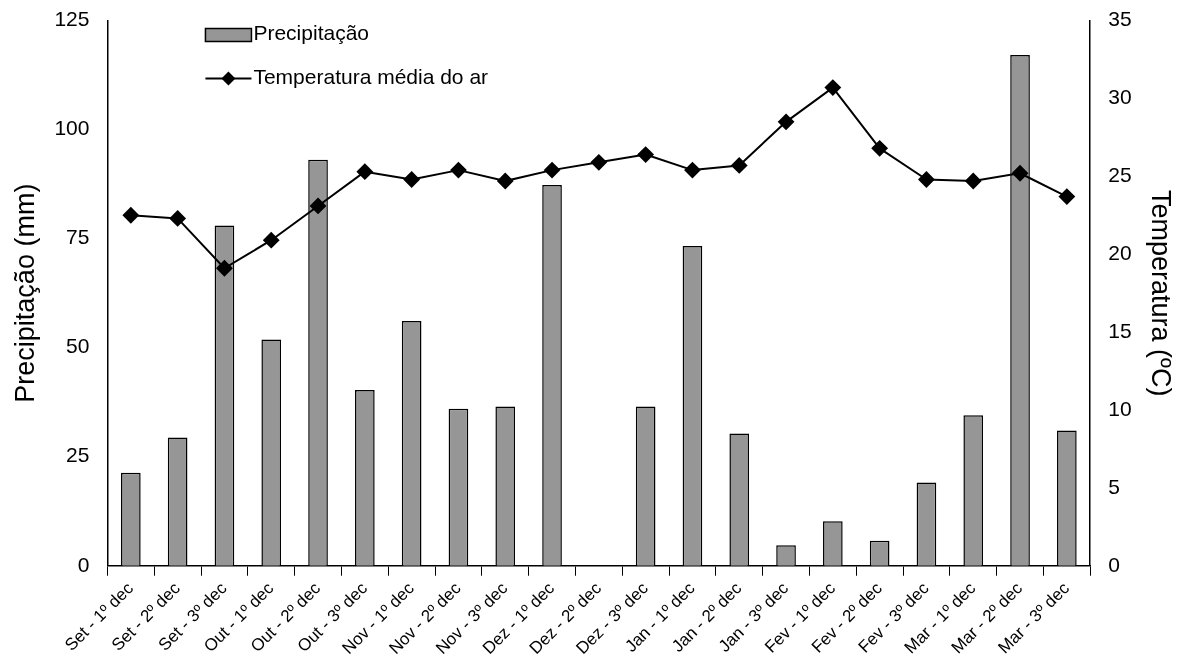  I want to click on y2-tick-label: 30, so click(1120, 97).